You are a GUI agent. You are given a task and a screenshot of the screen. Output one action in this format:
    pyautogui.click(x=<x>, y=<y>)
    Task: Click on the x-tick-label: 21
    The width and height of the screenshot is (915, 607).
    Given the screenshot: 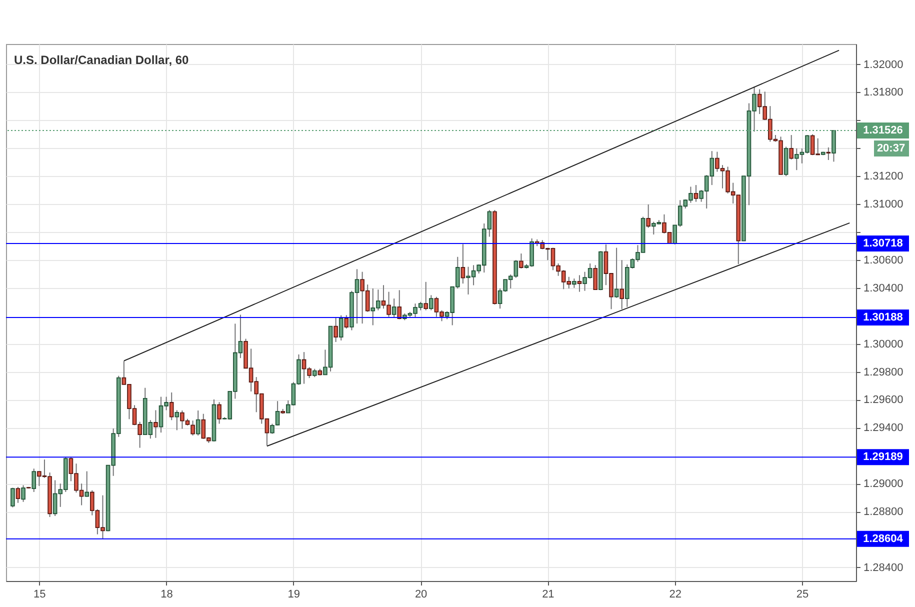 What is the action you would take?
    pyautogui.click(x=548, y=594)
    